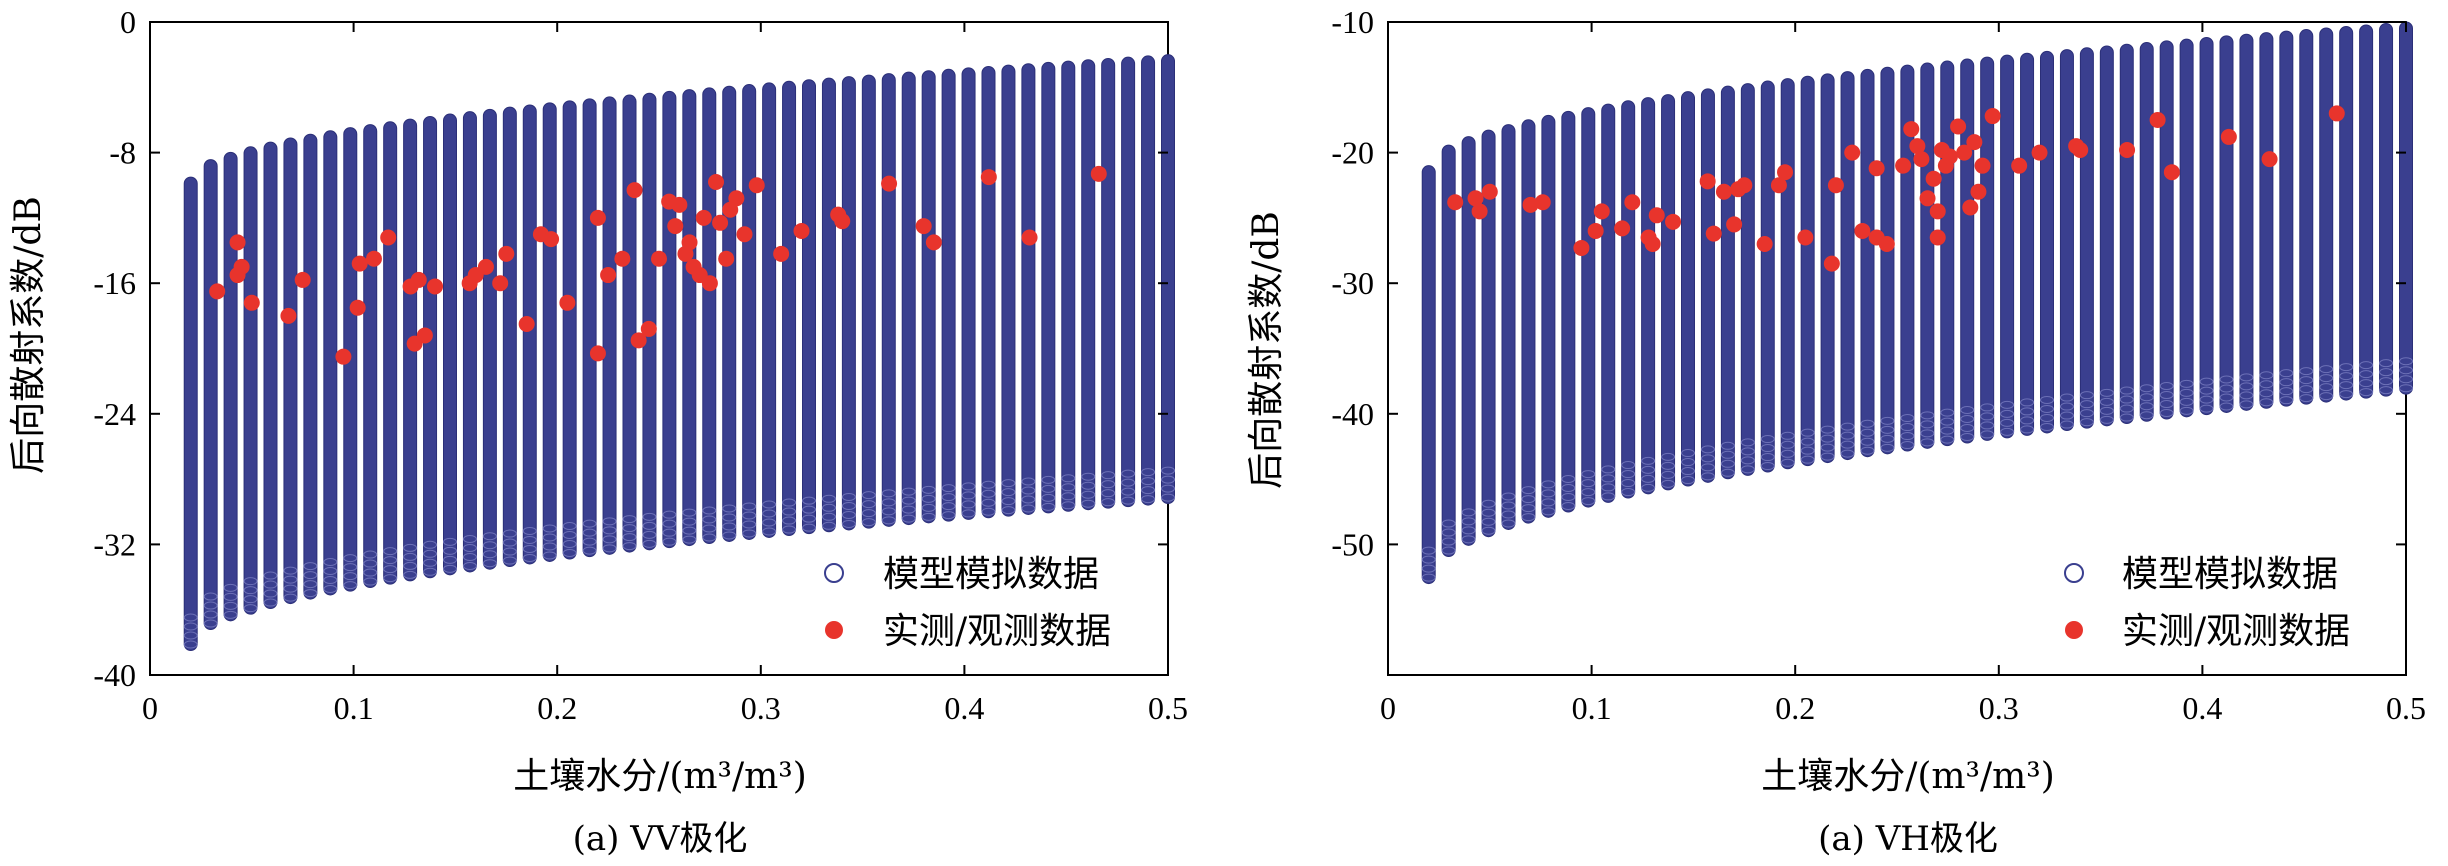  Describe the element at coordinates (114, 283) in the screenshot. I see `vv-y-tick-label: -16` at that location.